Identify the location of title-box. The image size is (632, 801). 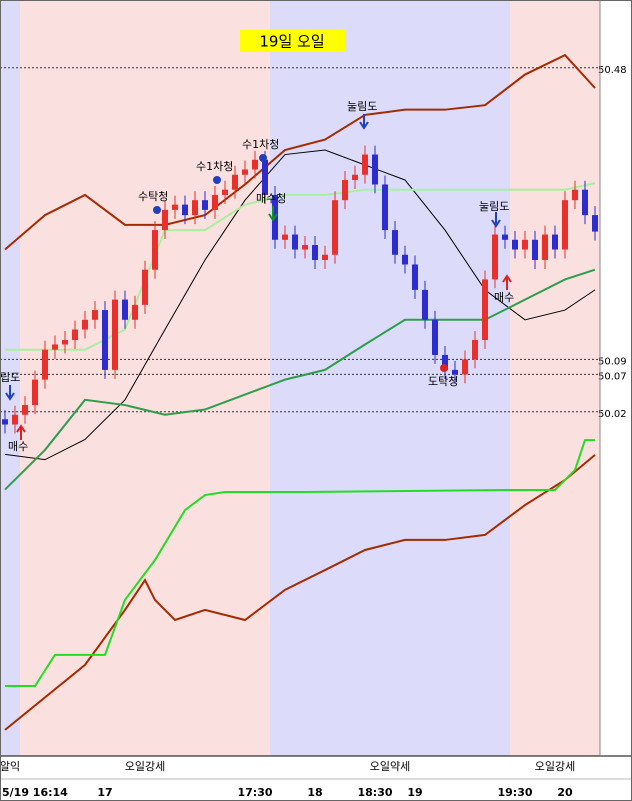
(292, 41).